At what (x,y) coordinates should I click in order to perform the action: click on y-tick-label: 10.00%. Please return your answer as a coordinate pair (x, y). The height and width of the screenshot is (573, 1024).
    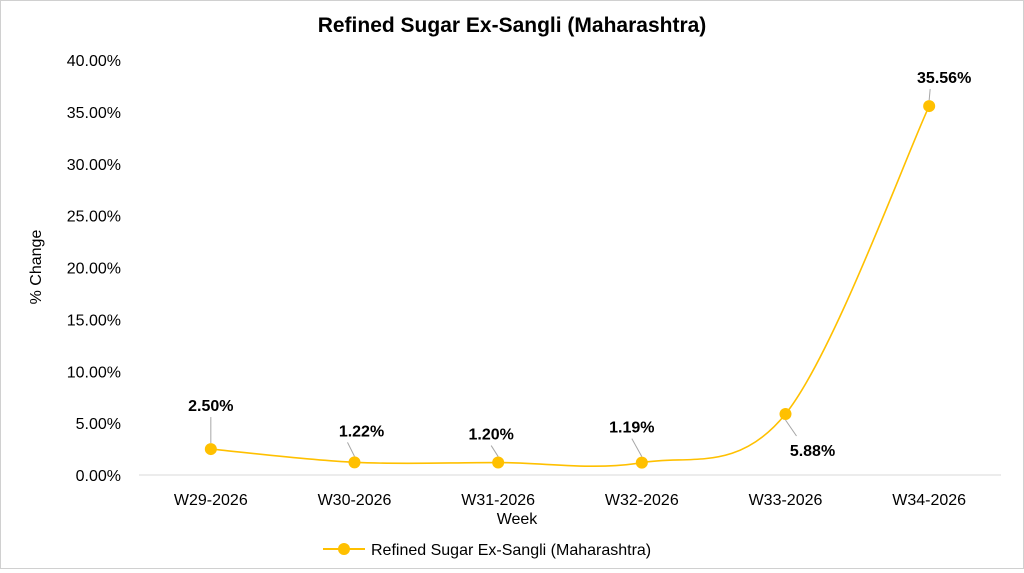
    Looking at the image, I should click on (94, 372).